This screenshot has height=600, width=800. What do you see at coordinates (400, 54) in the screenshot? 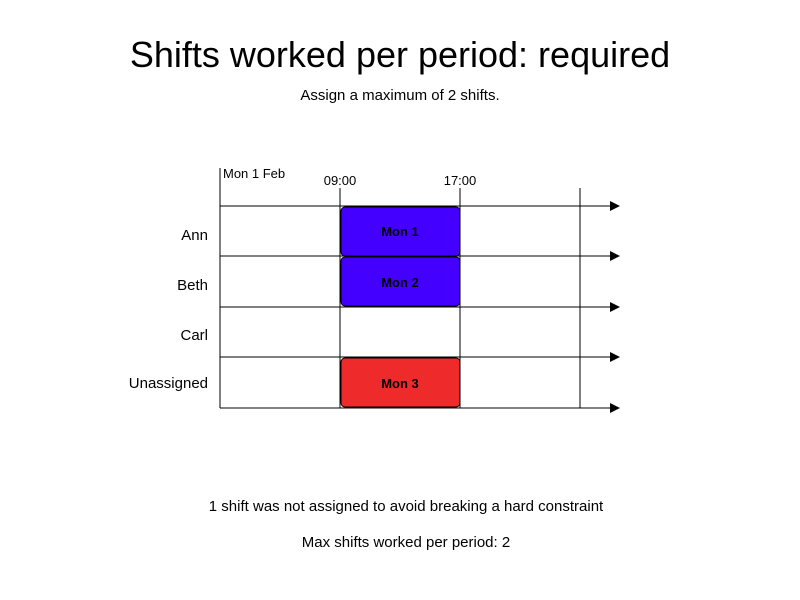
I see `diagram-title: Shifts worked per period: required` at bounding box center [400, 54].